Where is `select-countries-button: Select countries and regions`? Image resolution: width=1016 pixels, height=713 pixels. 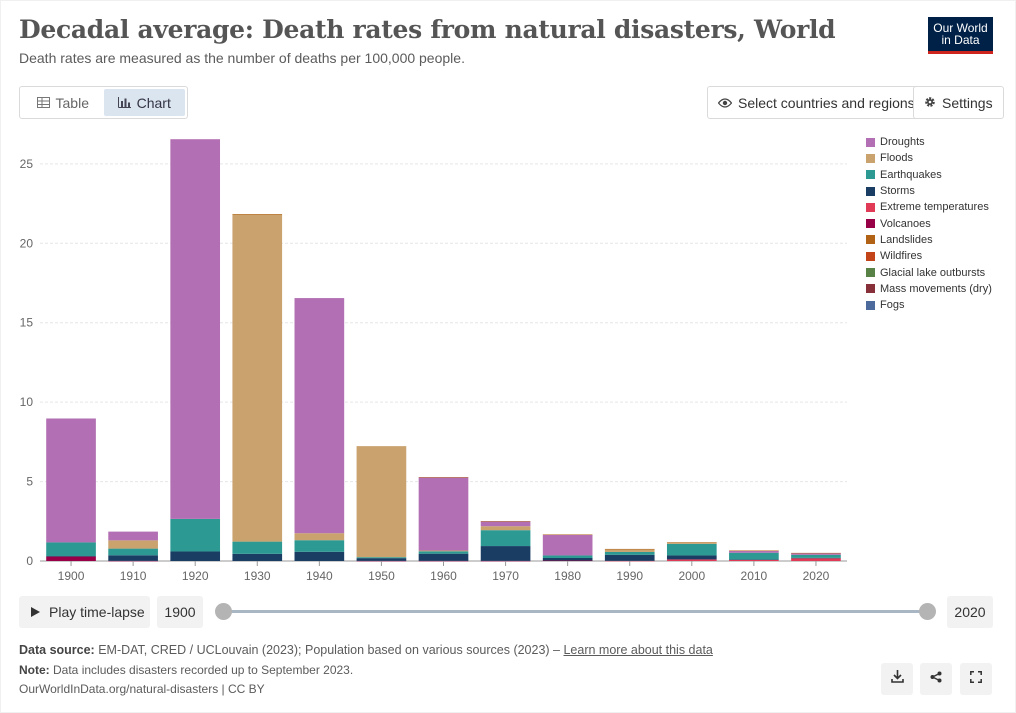 select-countries-button: Select countries and regions is located at coordinates (816, 102).